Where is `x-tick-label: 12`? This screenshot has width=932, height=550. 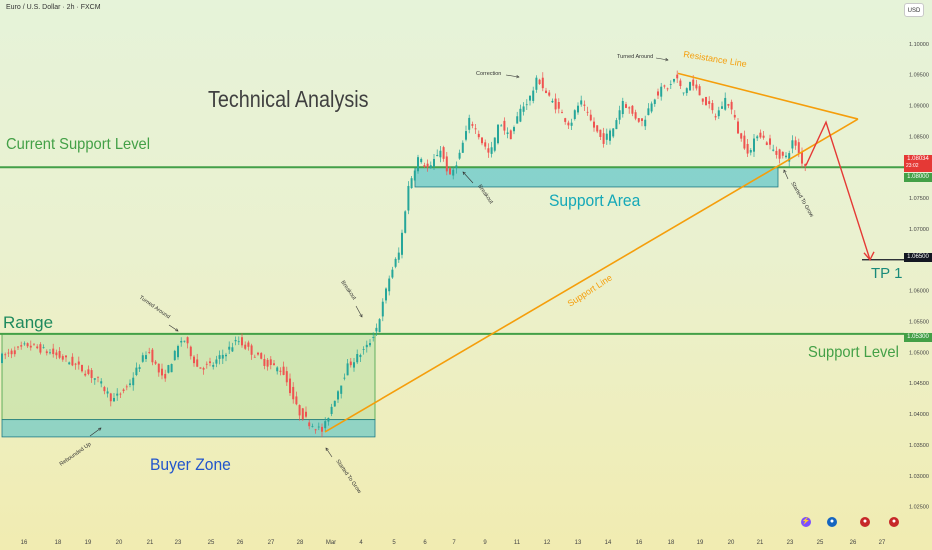
x-tick-label: 12 is located at coordinates (547, 543).